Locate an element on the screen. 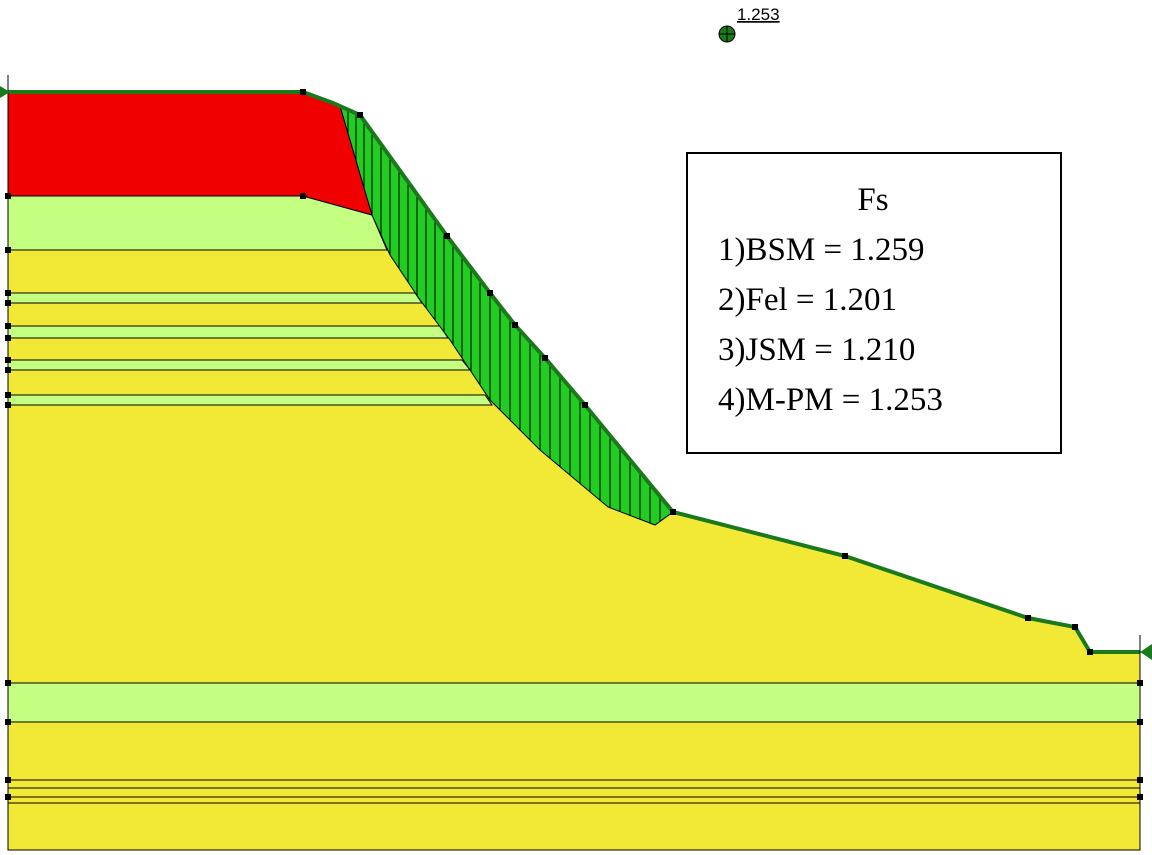  legend-box is located at coordinates (874, 303).